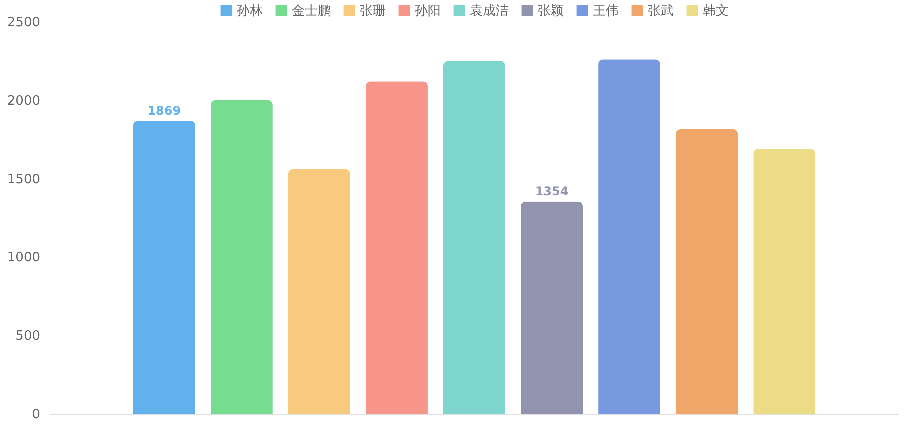 The width and height of the screenshot is (905, 427). What do you see at coordinates (28, 336) in the screenshot?
I see `y-tick-label: 500` at bounding box center [28, 336].